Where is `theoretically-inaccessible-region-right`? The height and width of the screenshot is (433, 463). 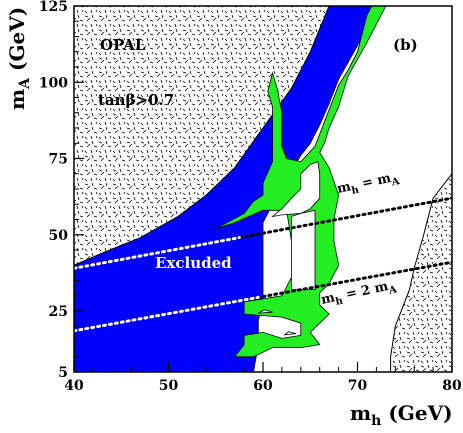 theoretically-inaccessible-region-right is located at coordinates (421, 272).